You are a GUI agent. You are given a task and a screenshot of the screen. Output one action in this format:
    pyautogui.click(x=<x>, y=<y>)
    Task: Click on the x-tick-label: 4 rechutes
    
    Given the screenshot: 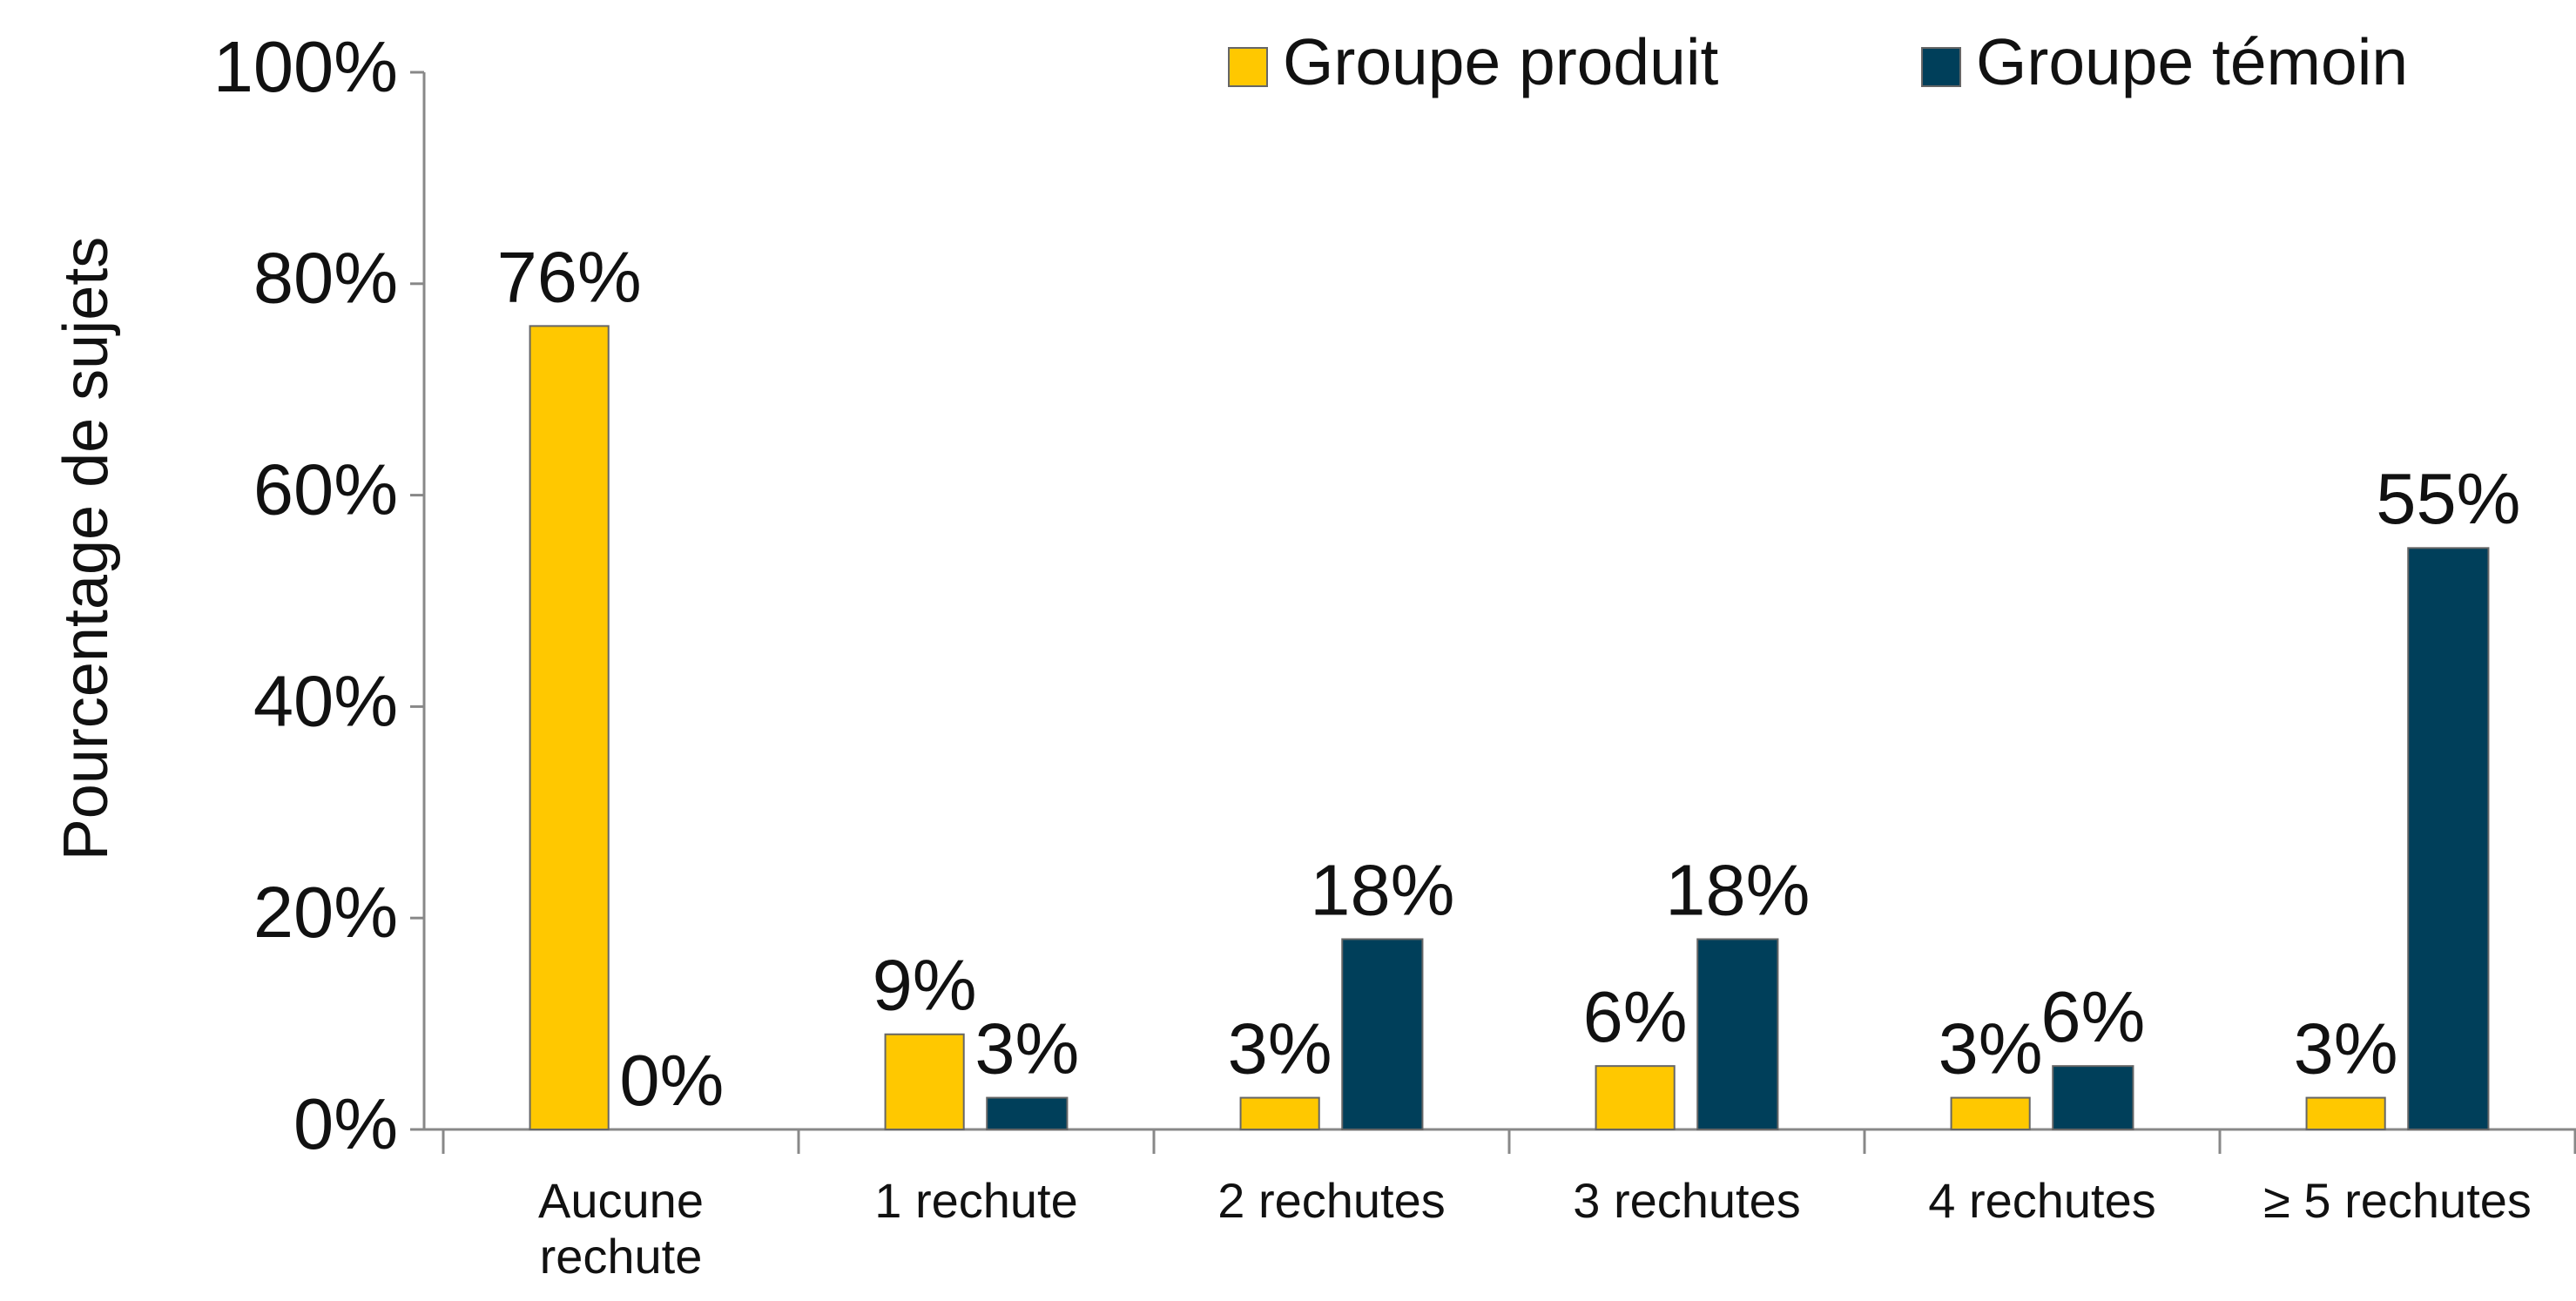 What is the action you would take?
    pyautogui.click(x=2042, y=1200)
    